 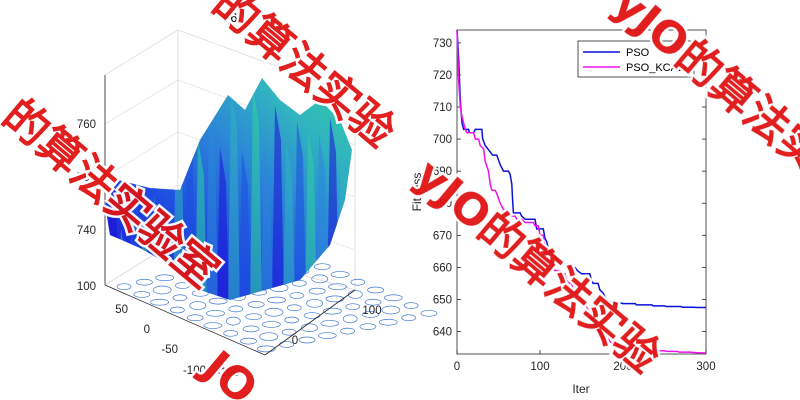 I want to click on legend-label-pso-kcad: PSO_KCAD, so click(x=656, y=68).